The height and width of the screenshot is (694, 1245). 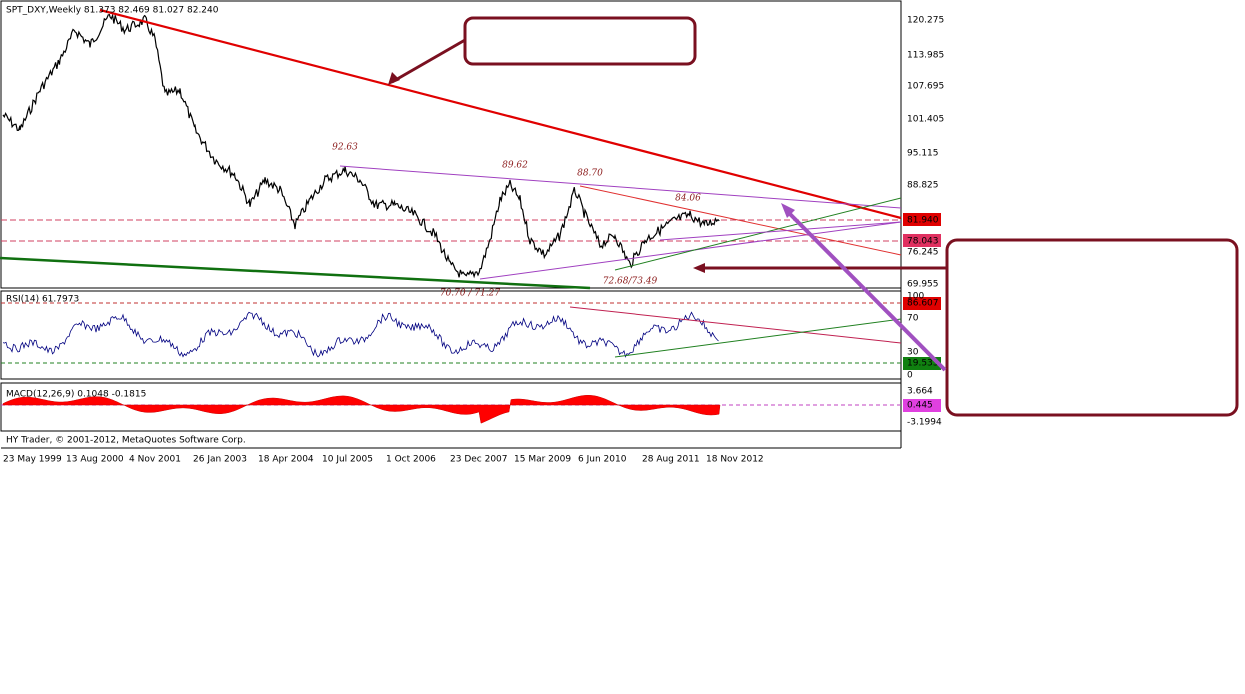 What do you see at coordinates (542, 460) in the screenshot?
I see `date-label: 15 Mar 2009` at bounding box center [542, 460].